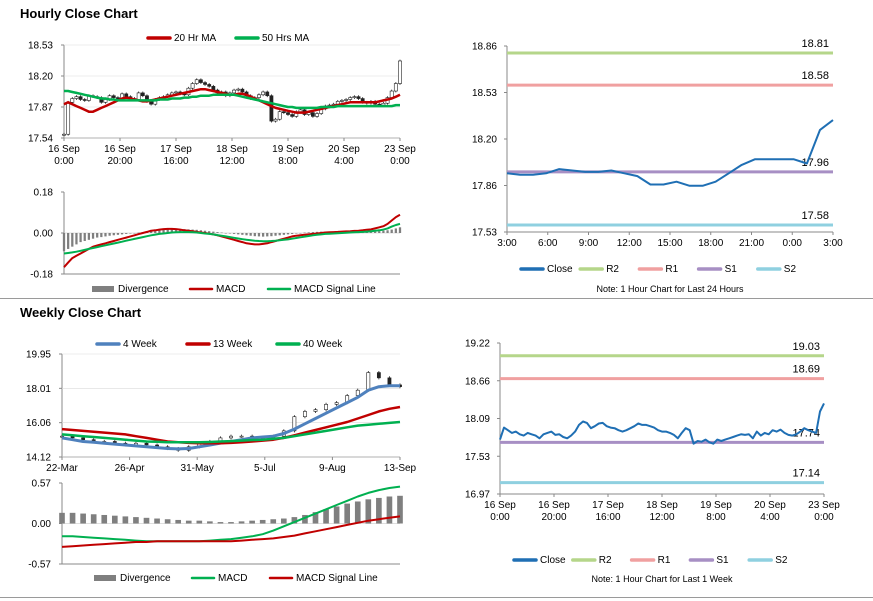  I want to click on hourly-levels-xtick-label: 21:00, so click(751, 243).